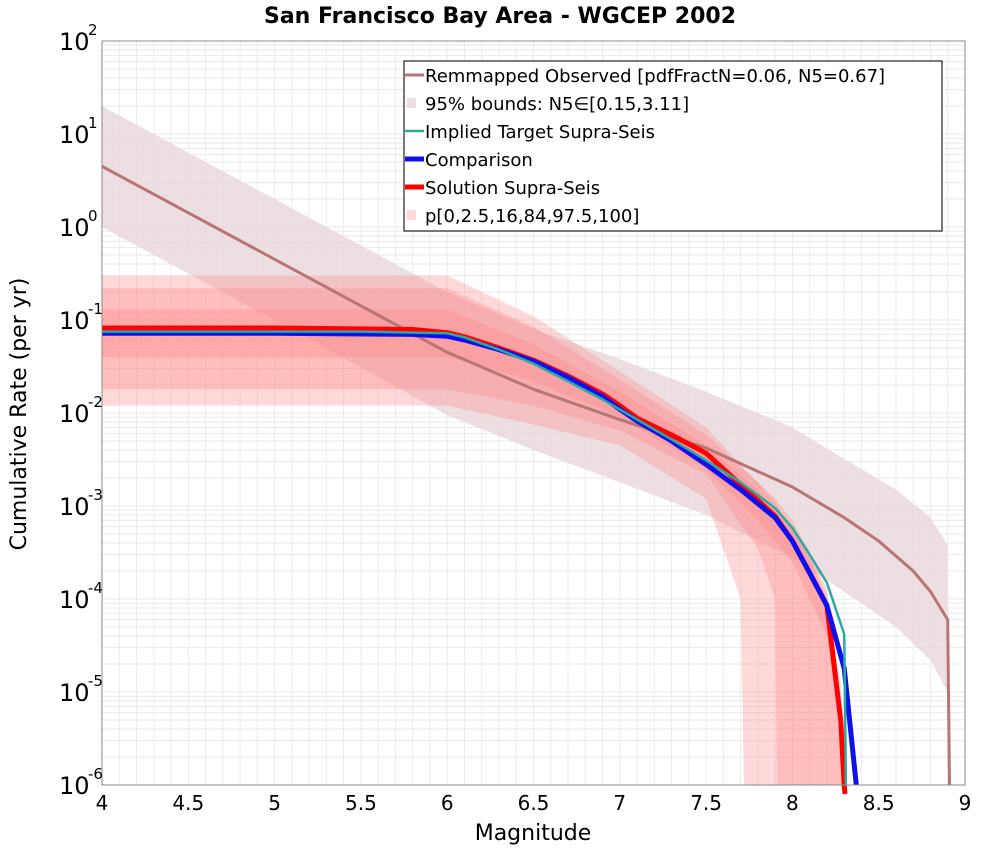  Describe the element at coordinates (93, 216) in the screenshot. I see `svg-text: 0` at that location.